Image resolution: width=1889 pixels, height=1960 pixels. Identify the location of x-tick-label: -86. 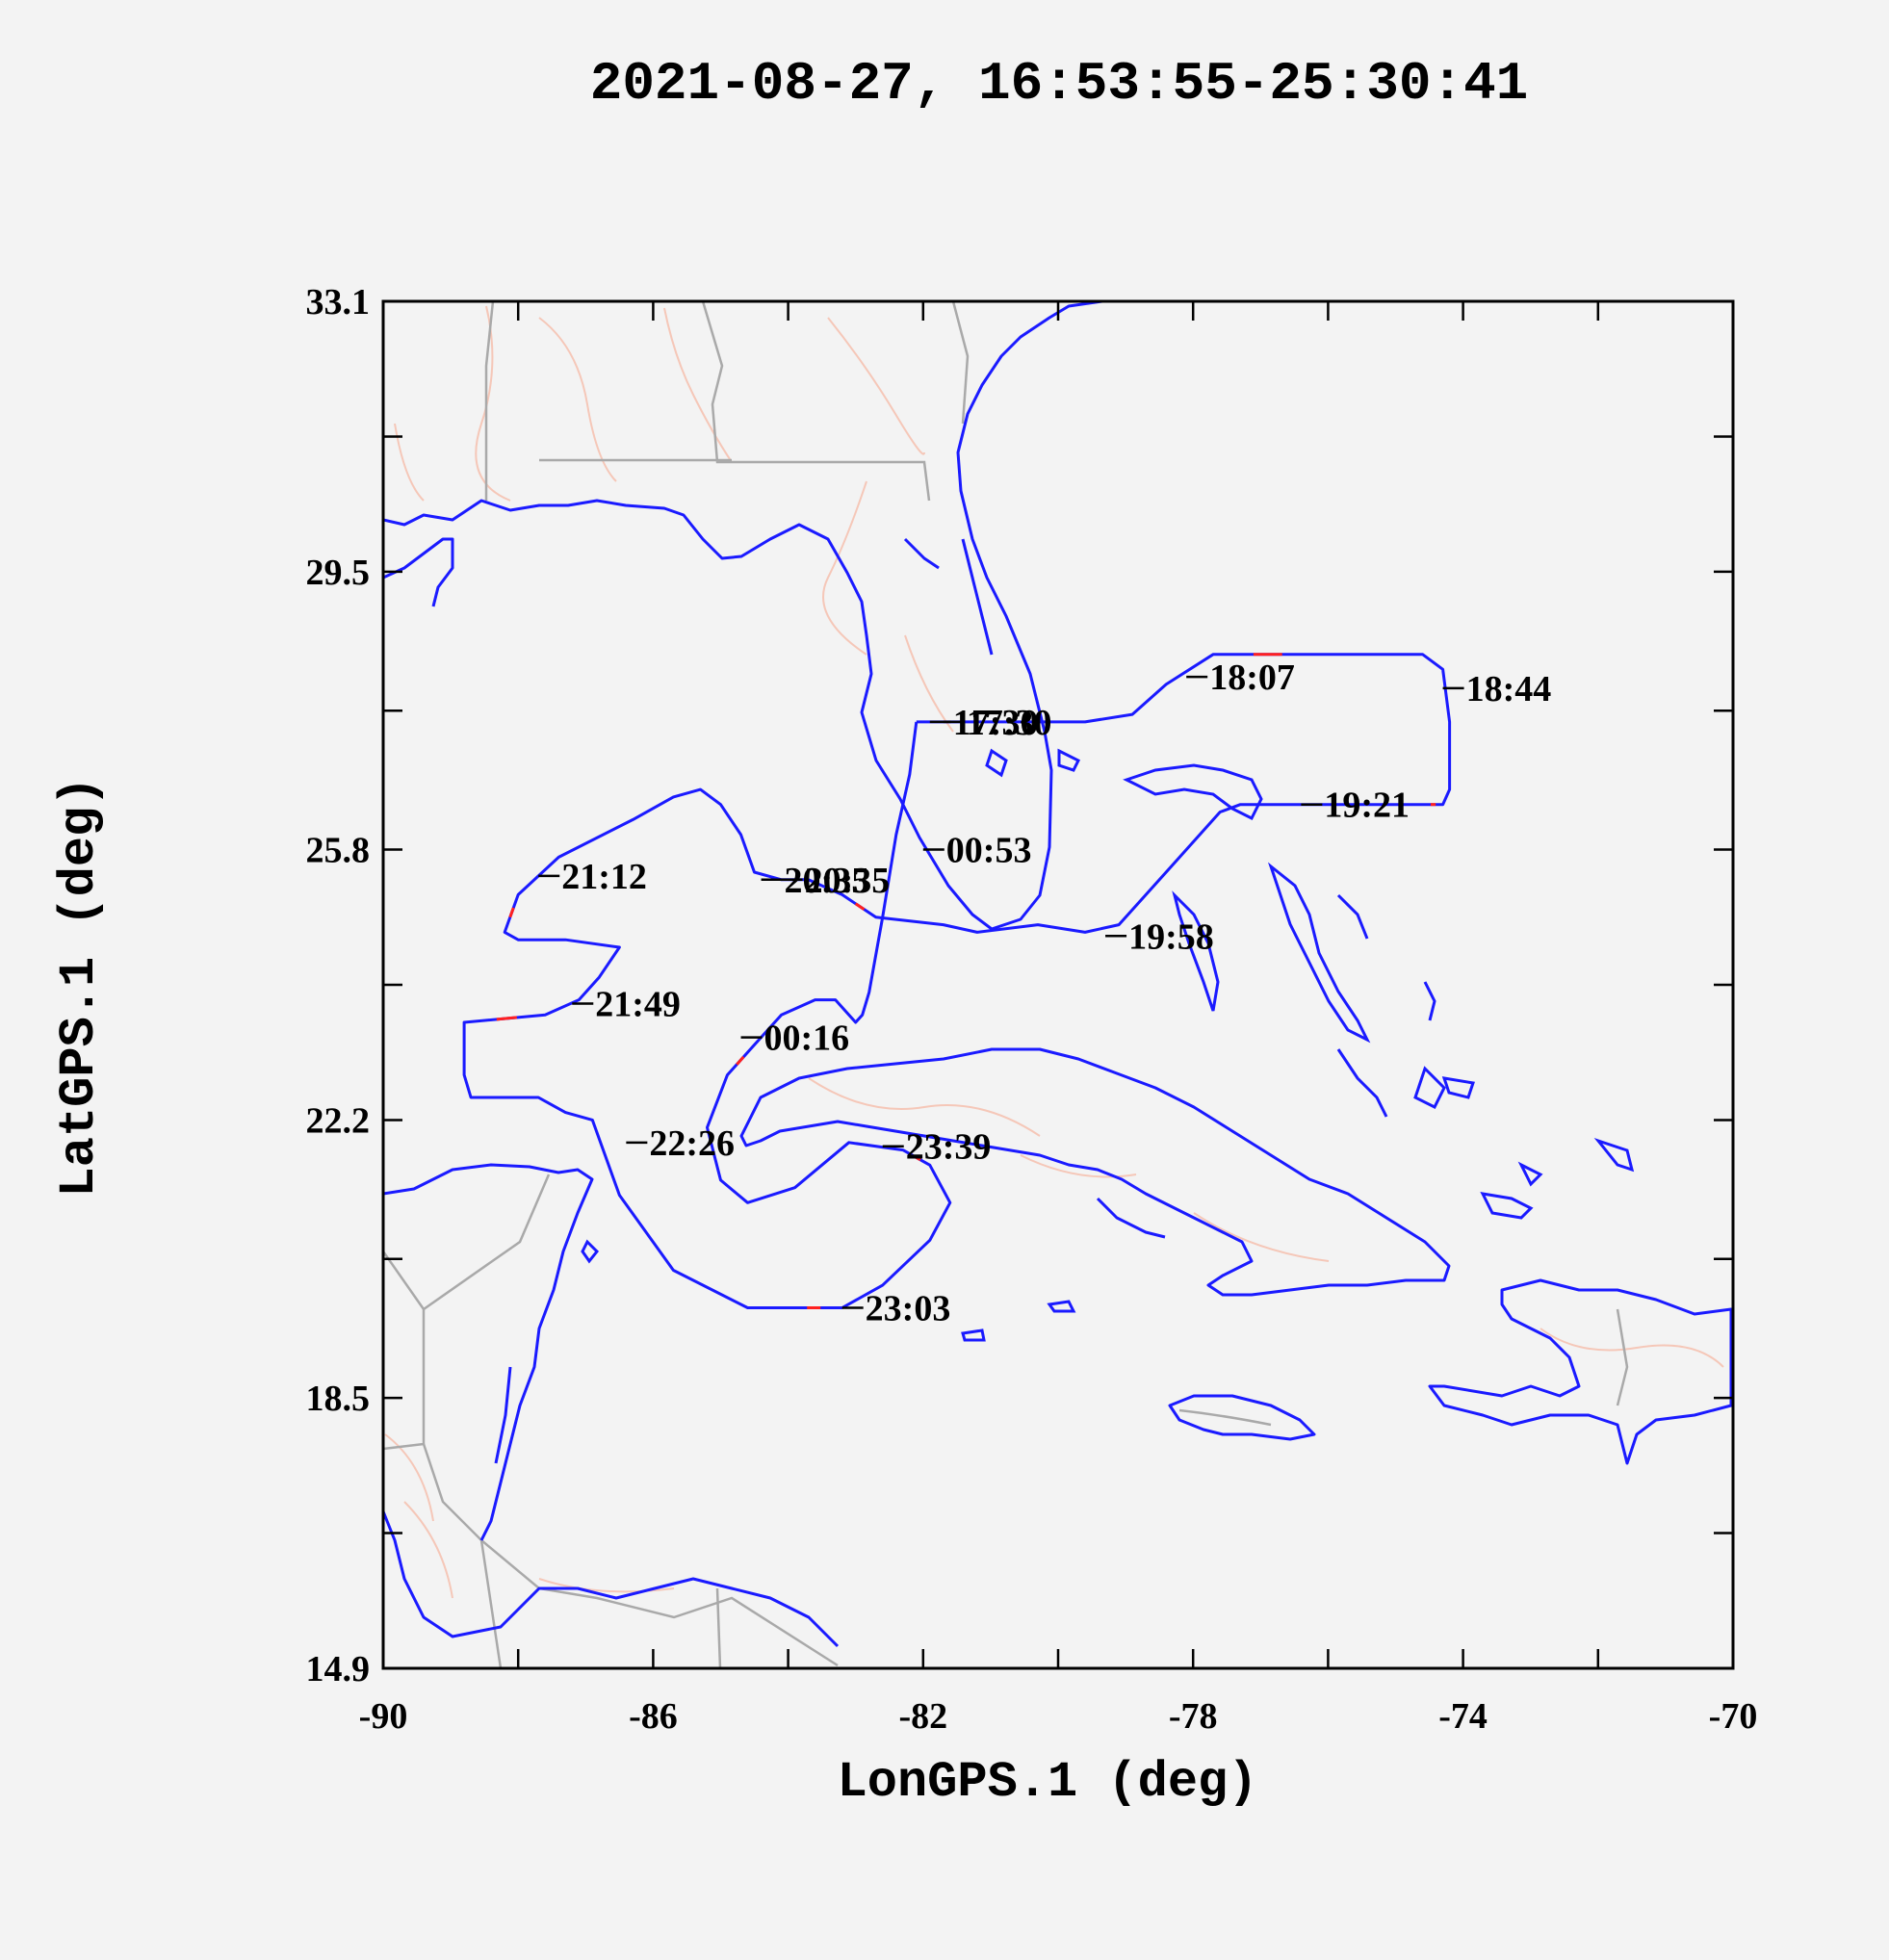
(653, 1716).